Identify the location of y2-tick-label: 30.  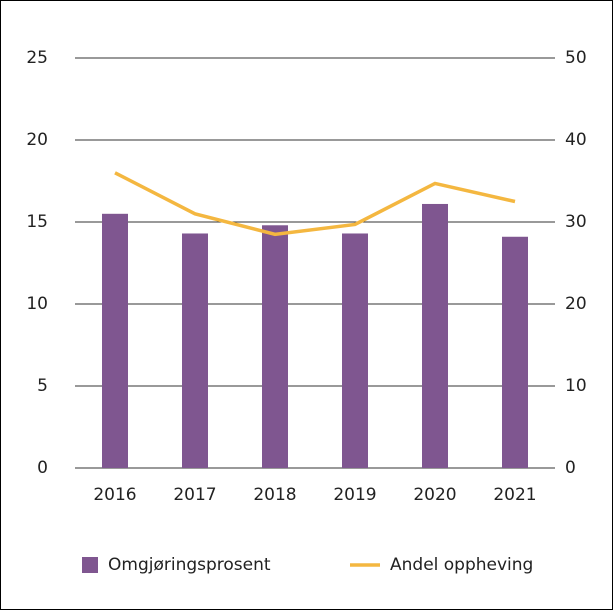
(576, 222).